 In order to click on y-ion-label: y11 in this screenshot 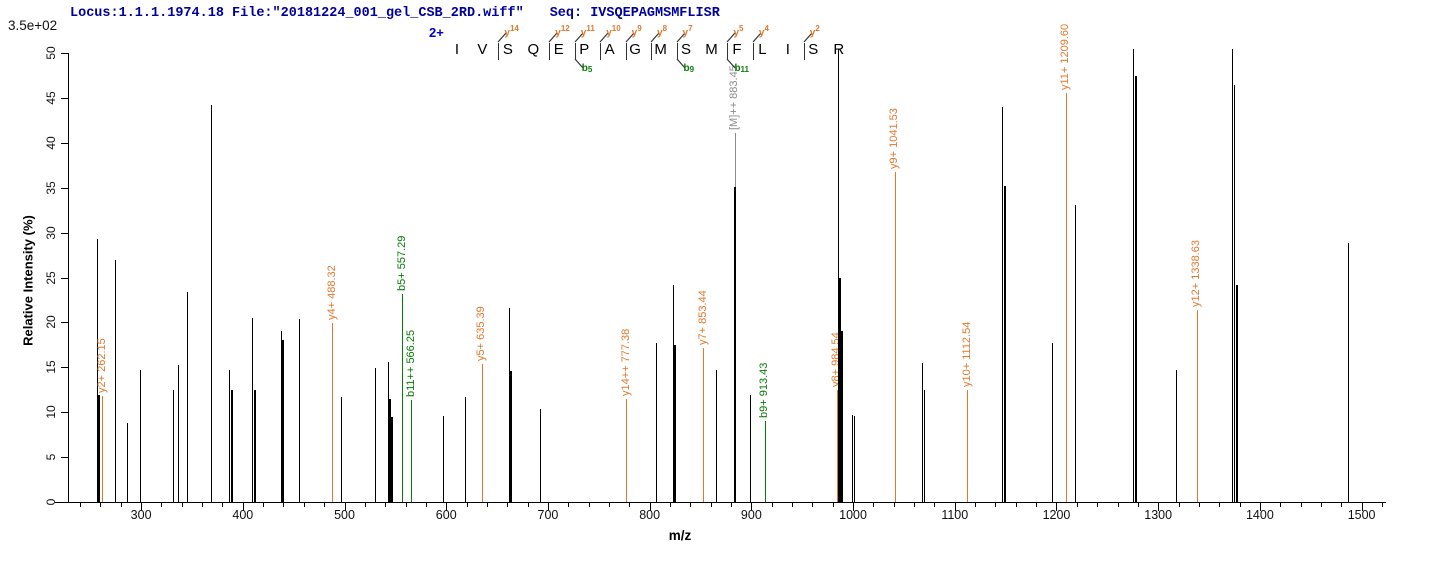, I will do `click(587, 31)`.